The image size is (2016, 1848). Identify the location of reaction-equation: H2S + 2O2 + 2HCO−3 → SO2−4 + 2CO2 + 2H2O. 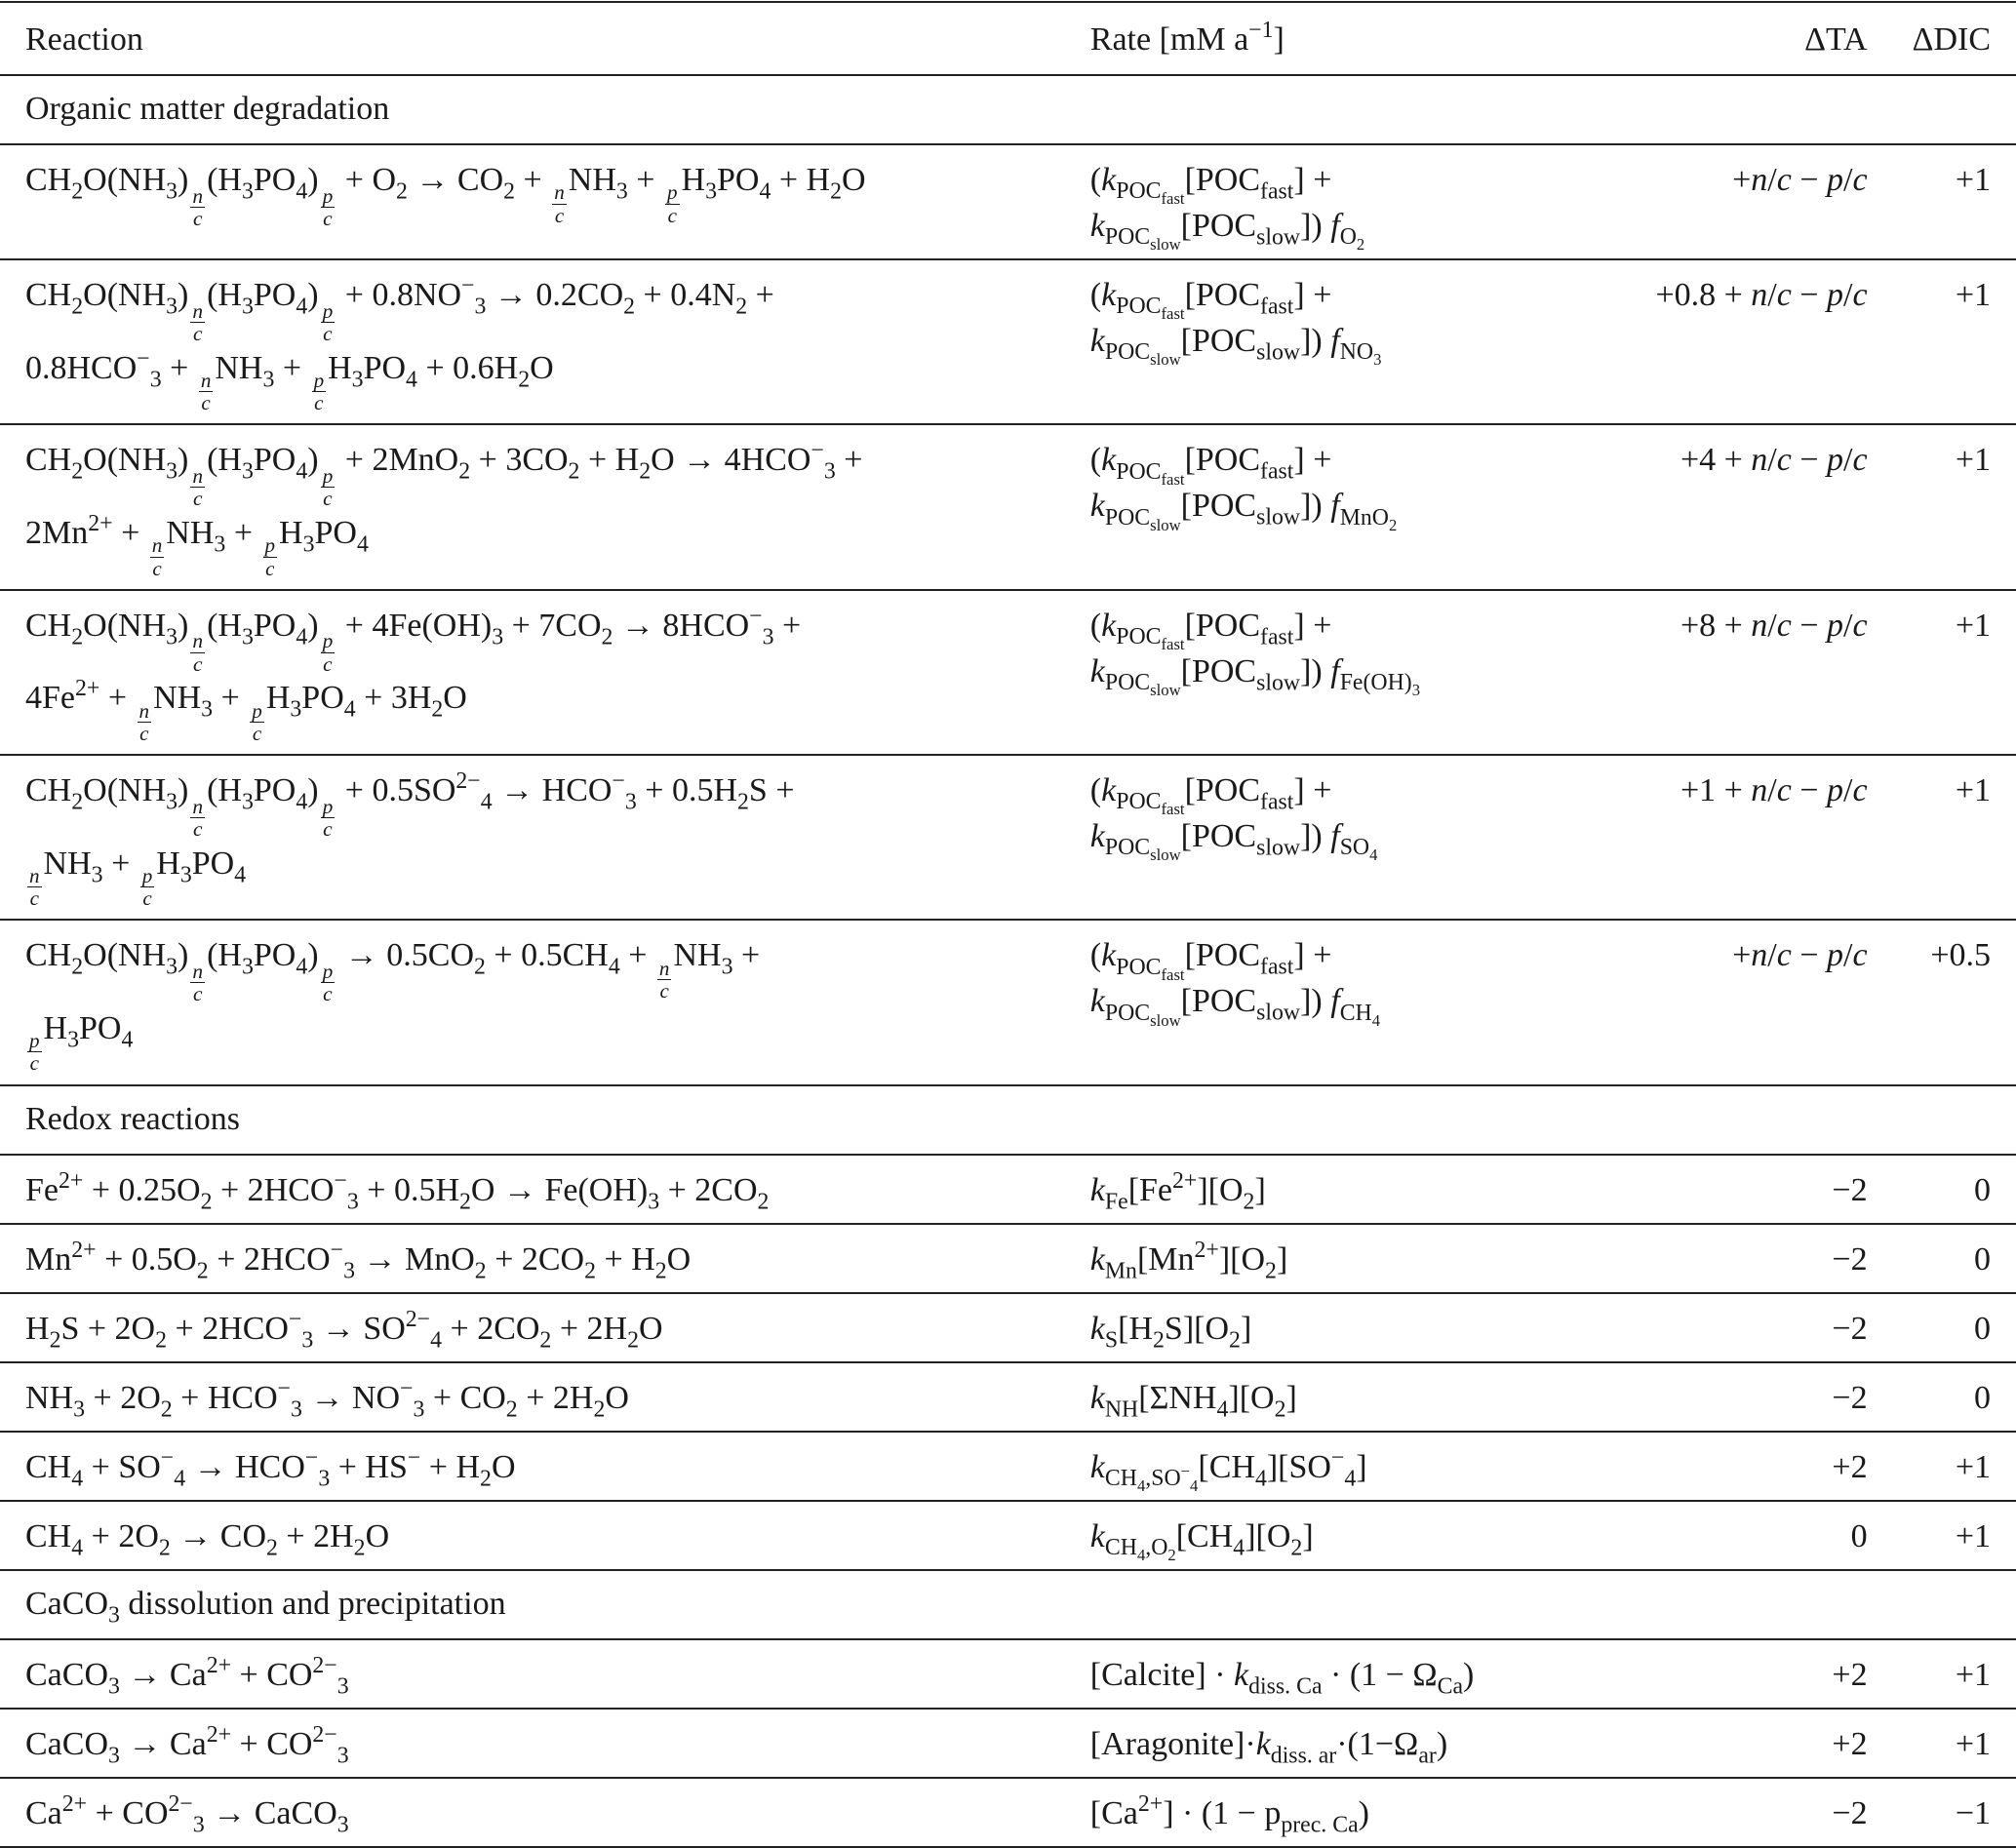
(344, 1329).